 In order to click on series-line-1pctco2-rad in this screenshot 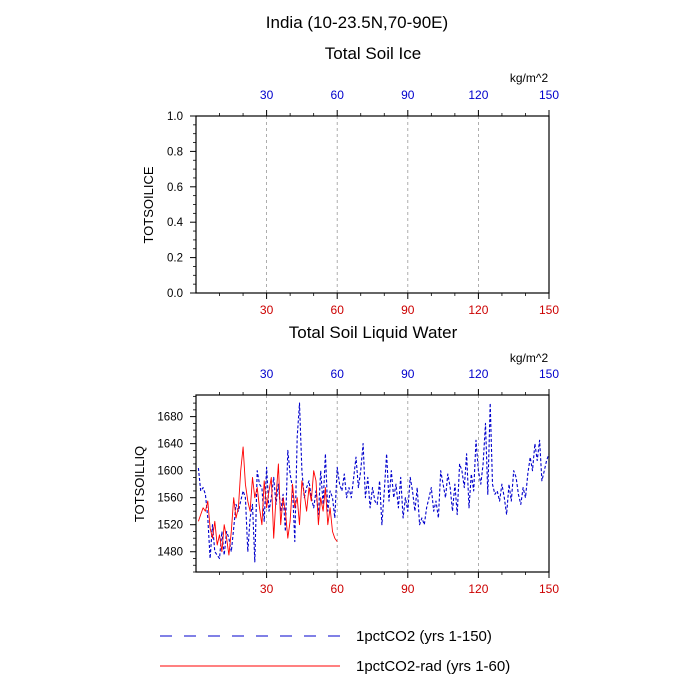, I will do `click(267, 501)`.